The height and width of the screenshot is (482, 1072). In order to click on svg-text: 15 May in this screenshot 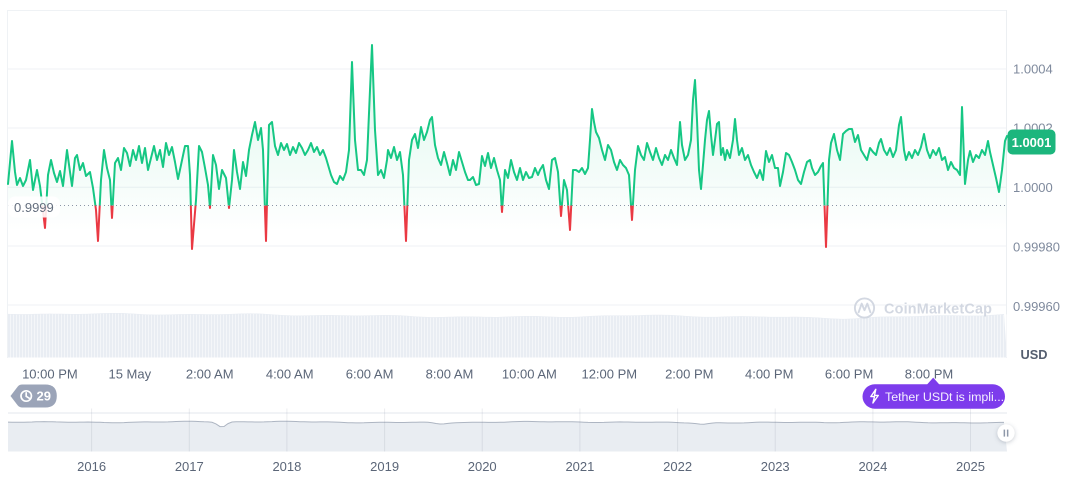, I will do `click(129, 374)`.